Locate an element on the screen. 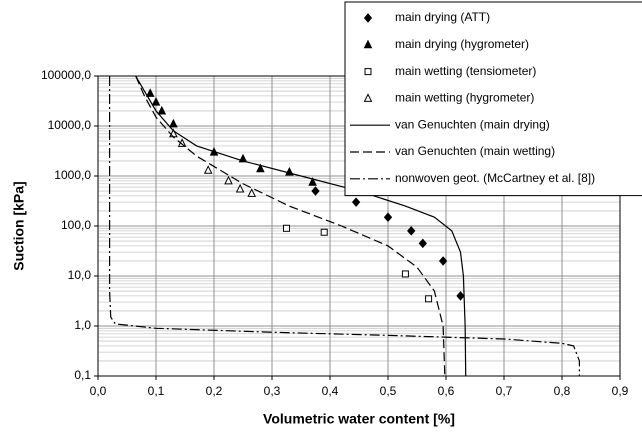 The height and width of the screenshot is (434, 642). y-tick-label: 10,0 is located at coordinates (80, 275).